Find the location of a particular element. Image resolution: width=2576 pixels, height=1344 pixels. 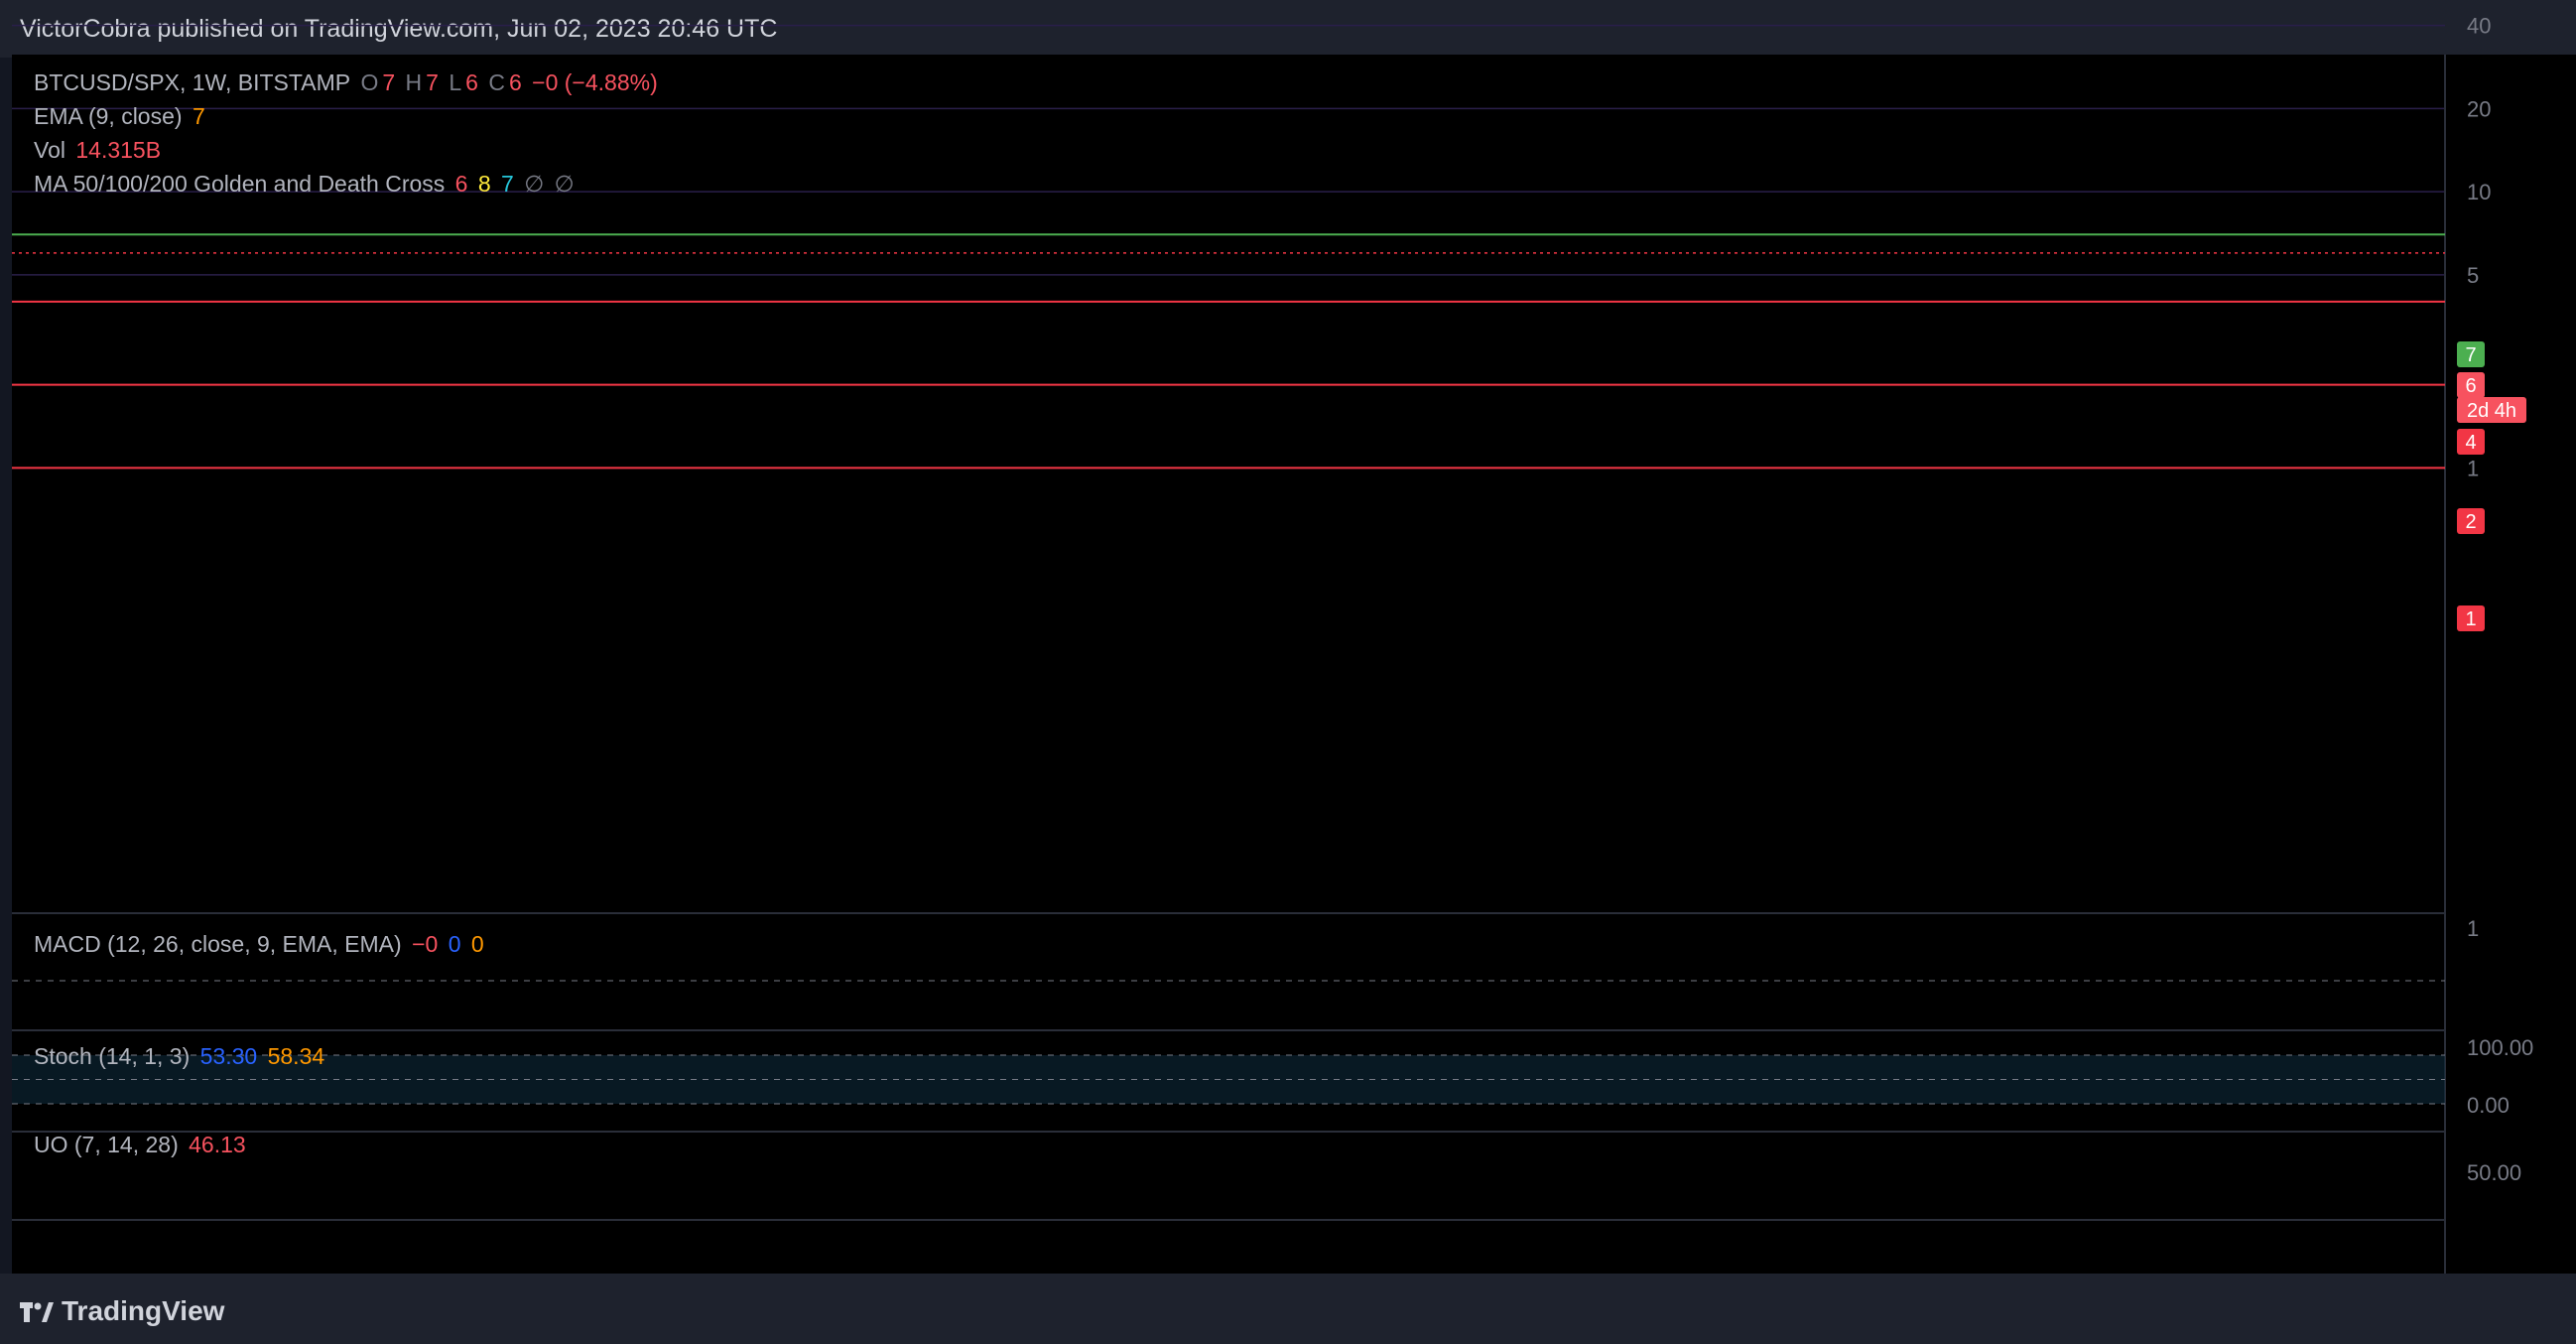

uo-label: UO (7, 14, 28) is located at coordinates (107, 1144).